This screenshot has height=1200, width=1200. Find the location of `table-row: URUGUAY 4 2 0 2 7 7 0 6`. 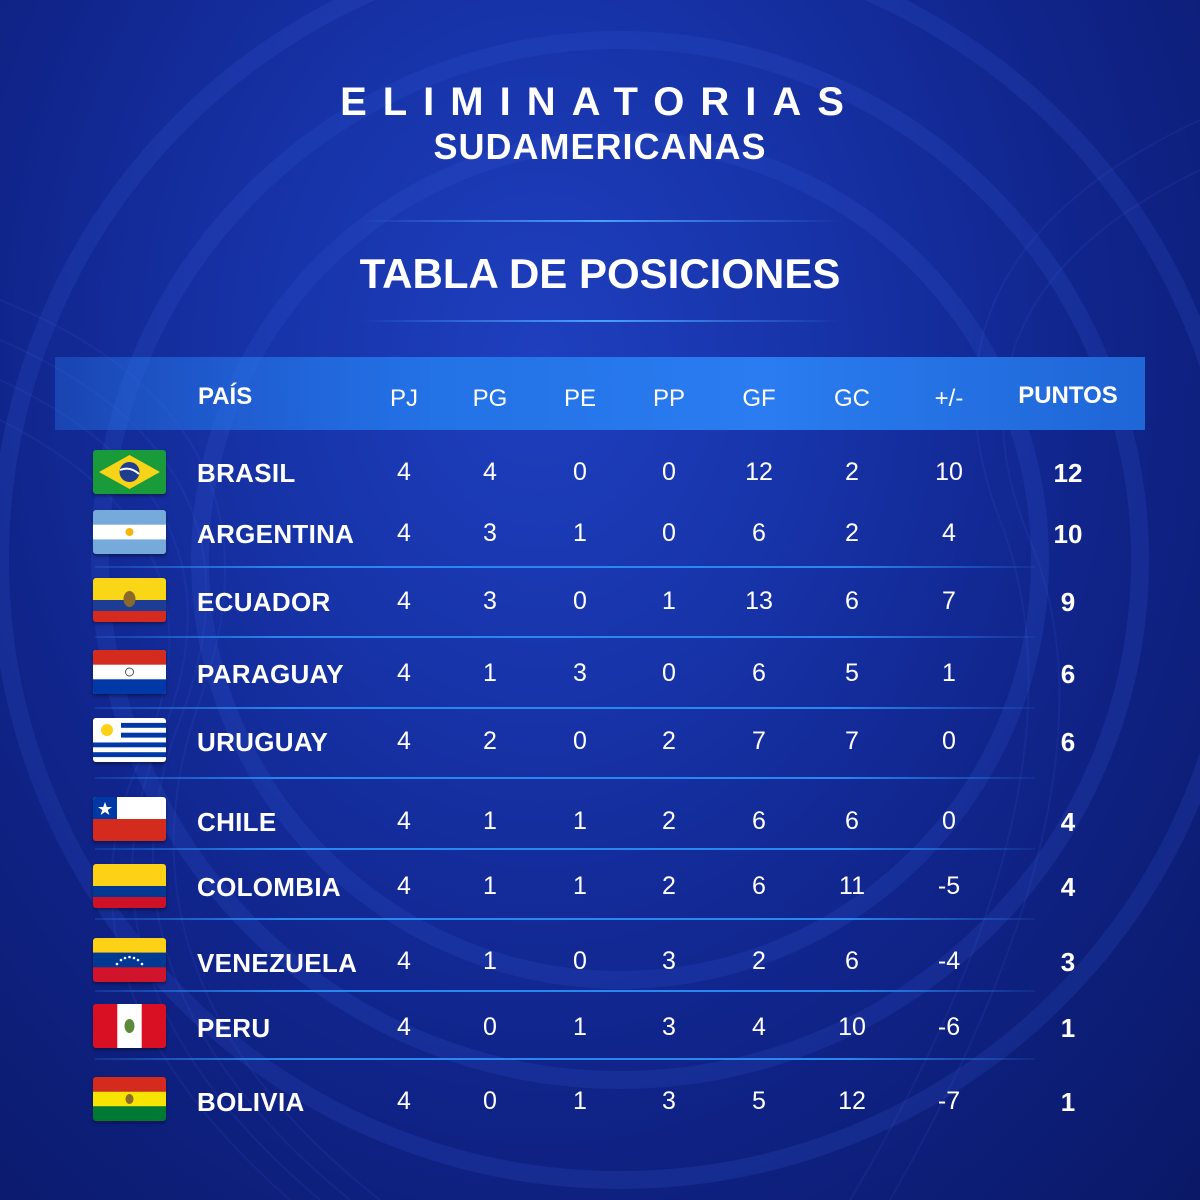

table-row: URUGUAY 4 2 0 2 7 7 0 6 is located at coordinates (600, 747).